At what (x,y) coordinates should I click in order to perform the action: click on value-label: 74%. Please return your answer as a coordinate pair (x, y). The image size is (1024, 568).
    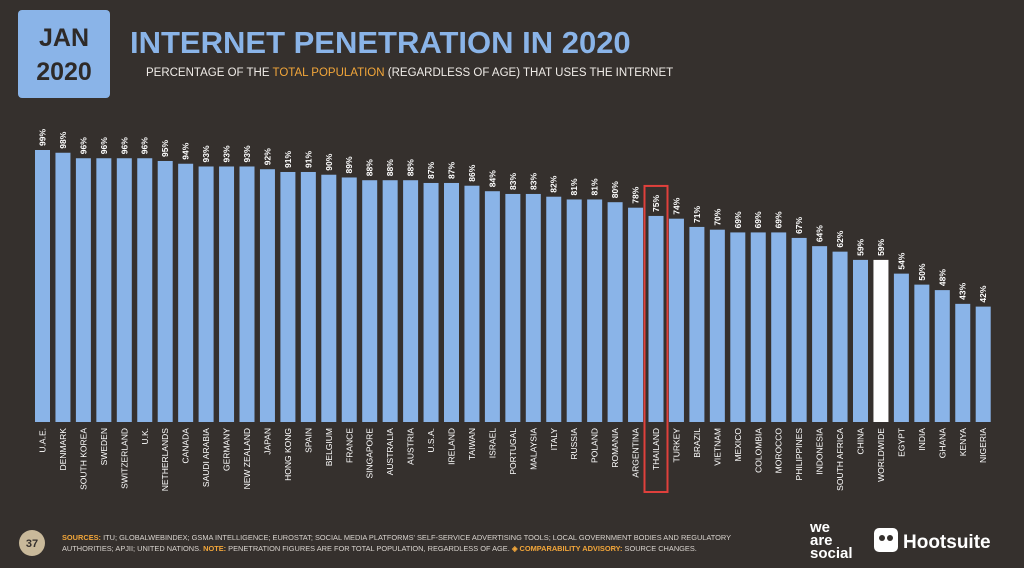
    Looking at the image, I should click on (676, 205).